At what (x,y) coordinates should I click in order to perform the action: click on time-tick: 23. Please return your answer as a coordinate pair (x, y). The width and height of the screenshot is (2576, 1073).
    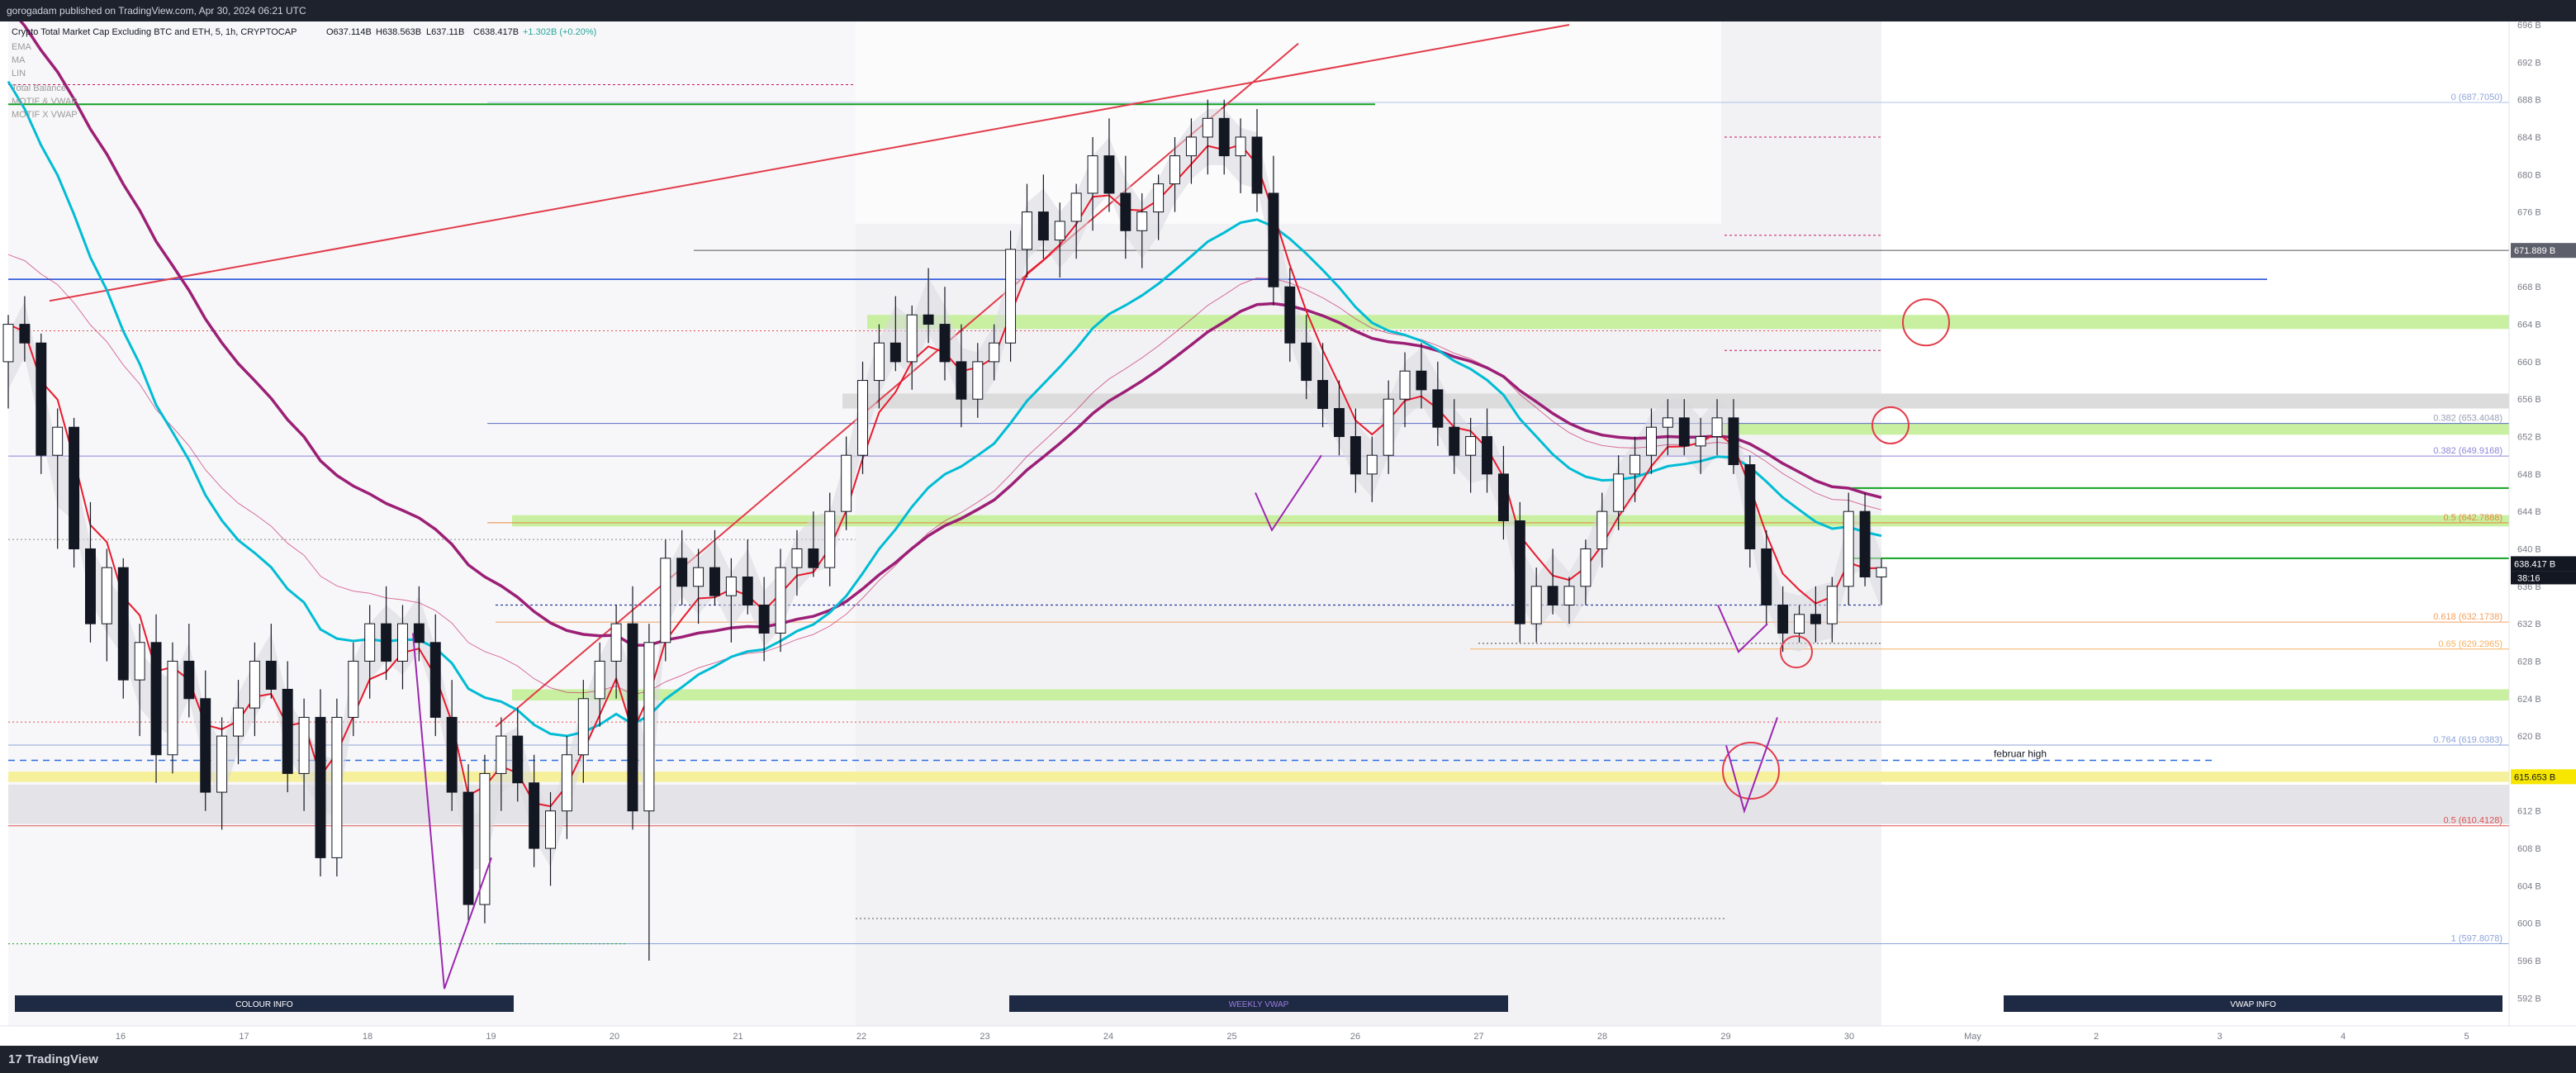
    Looking at the image, I should click on (984, 1037).